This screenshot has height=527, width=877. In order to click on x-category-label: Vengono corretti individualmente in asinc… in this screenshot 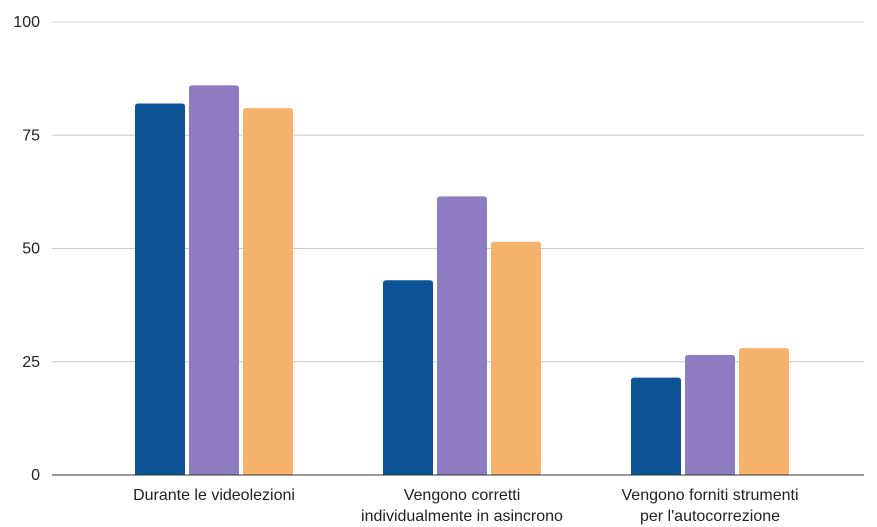, I will do `click(462, 506)`.